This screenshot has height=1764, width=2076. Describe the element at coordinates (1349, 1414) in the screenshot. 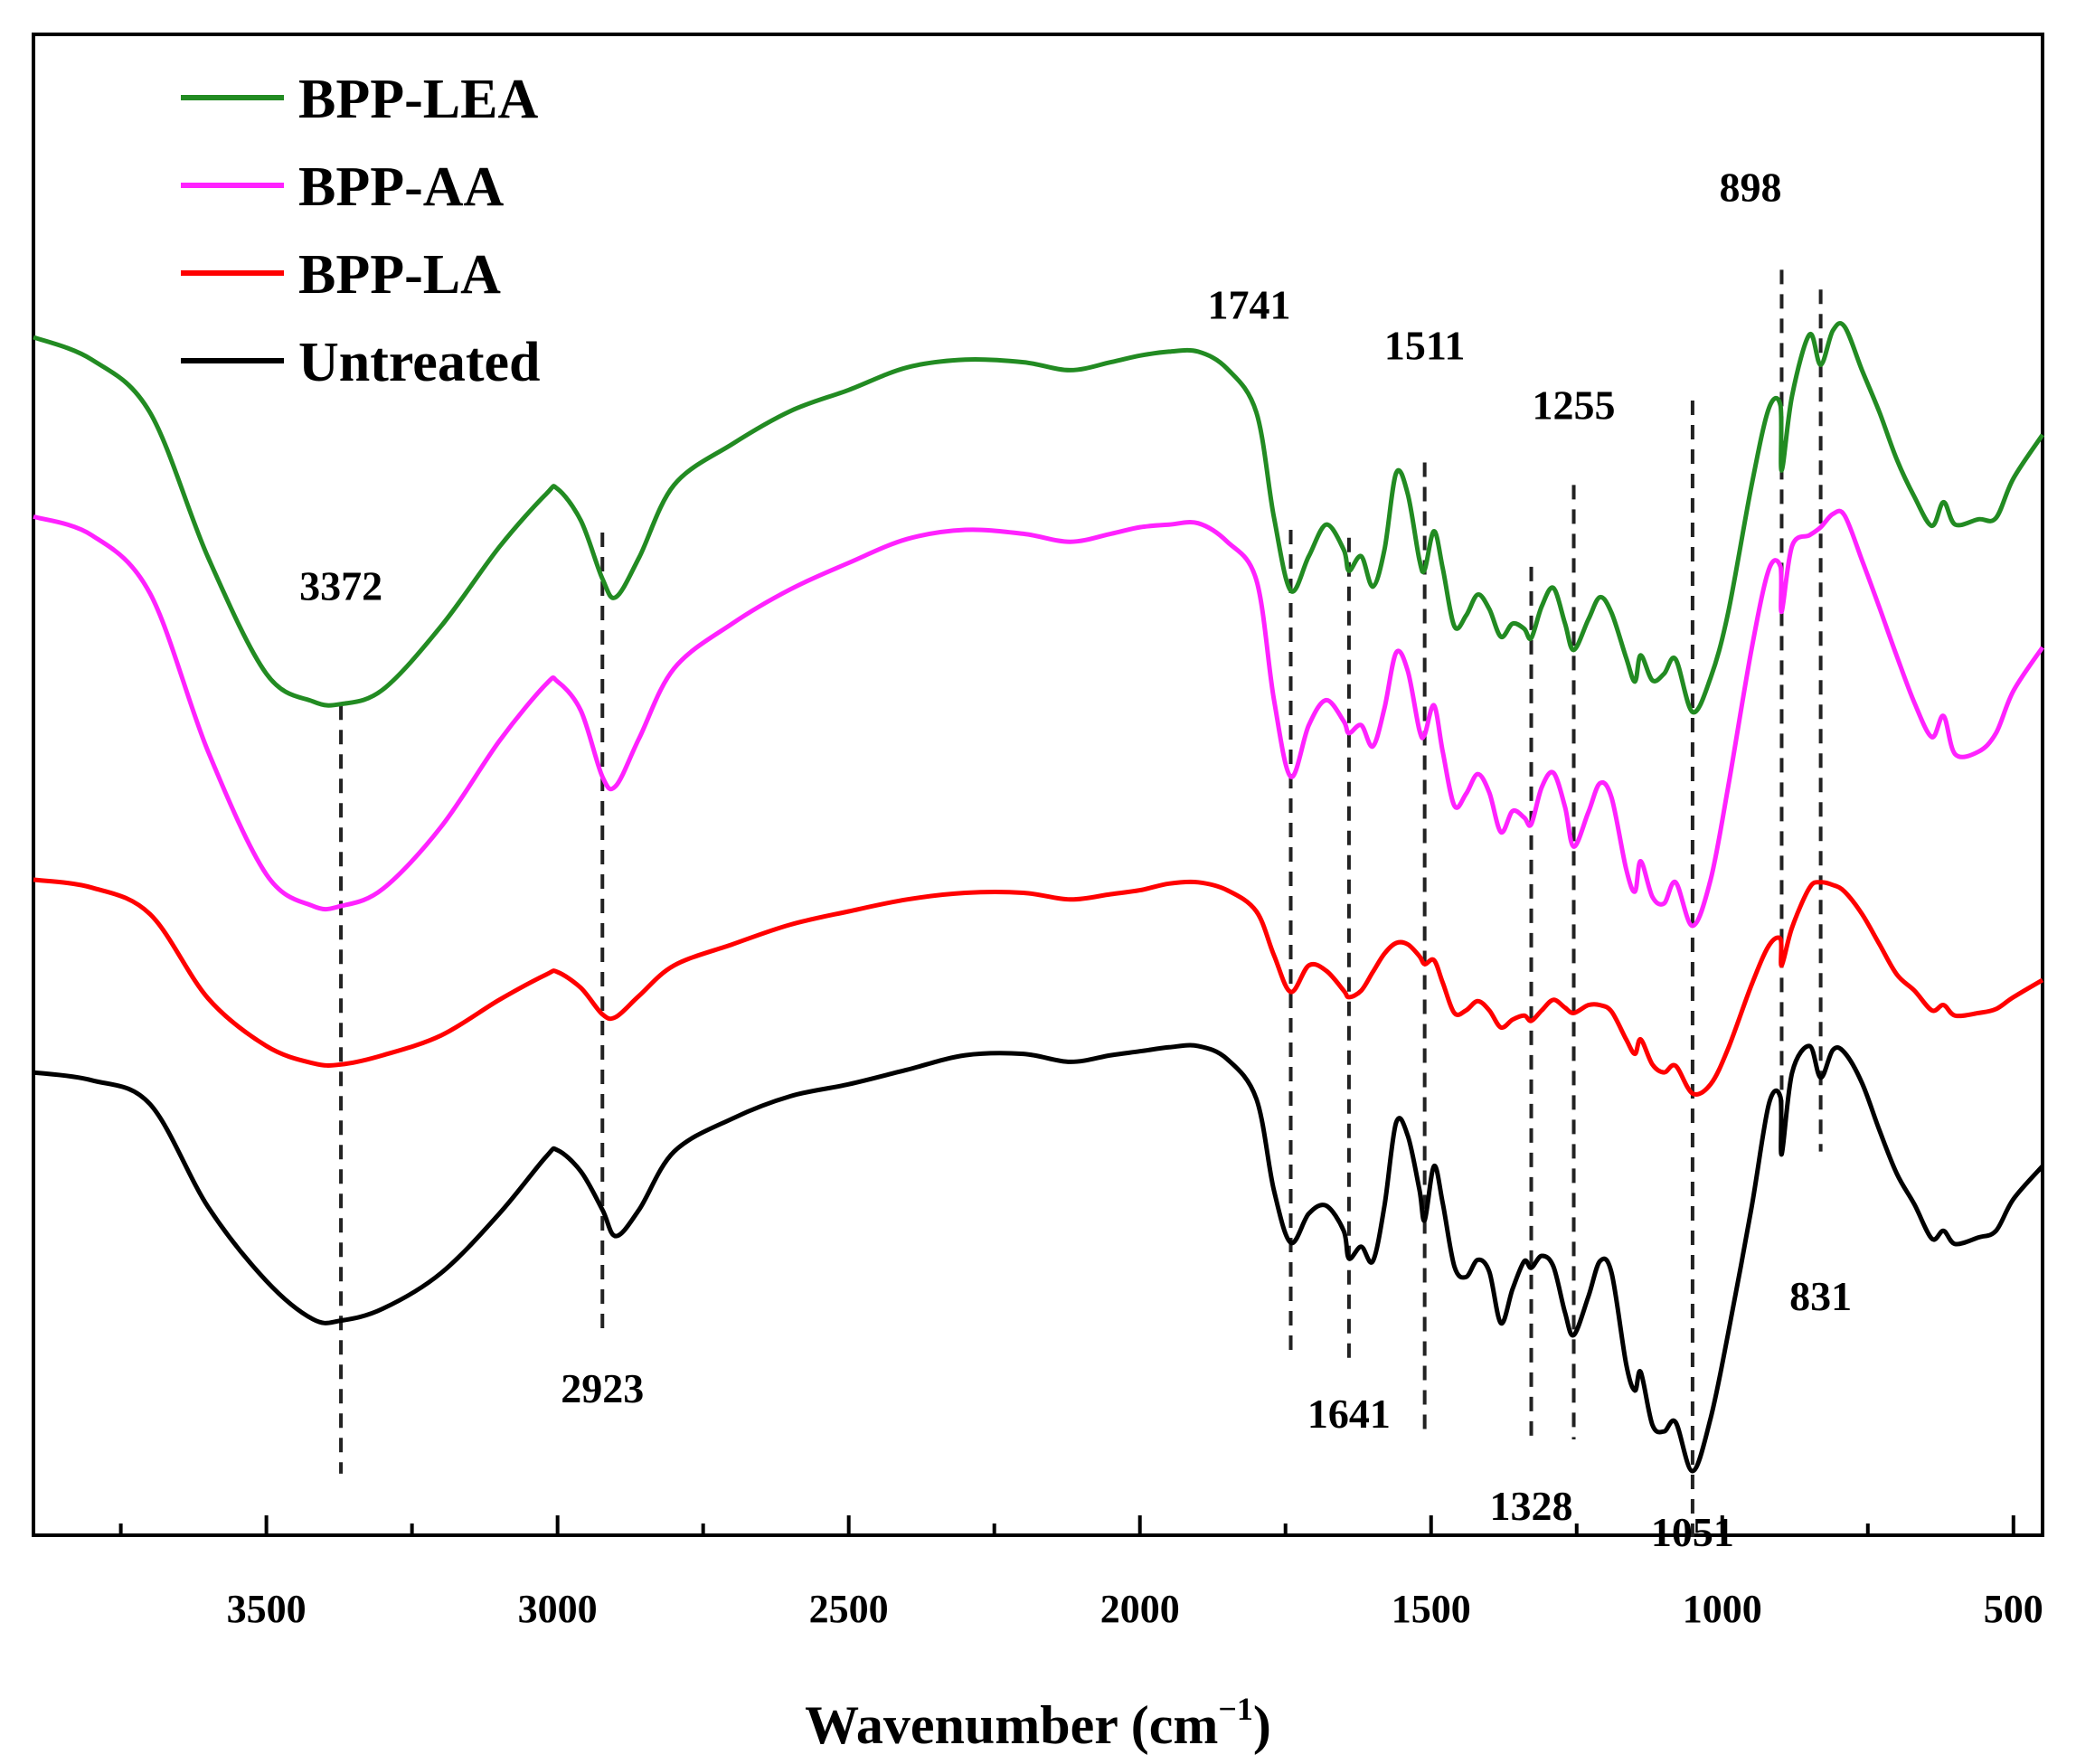

I see `peak-marker-label: 1641` at that location.